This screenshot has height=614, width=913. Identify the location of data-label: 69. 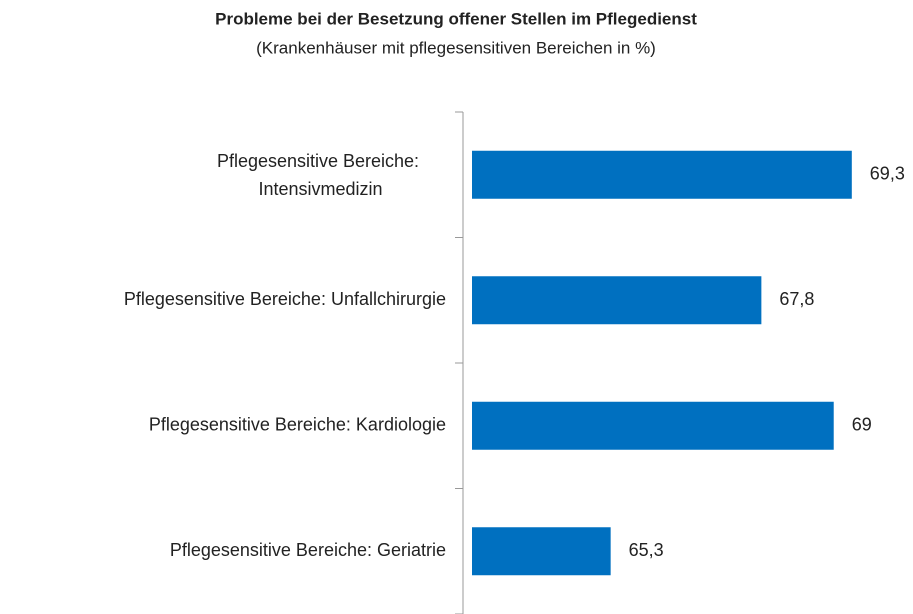
(862, 425).